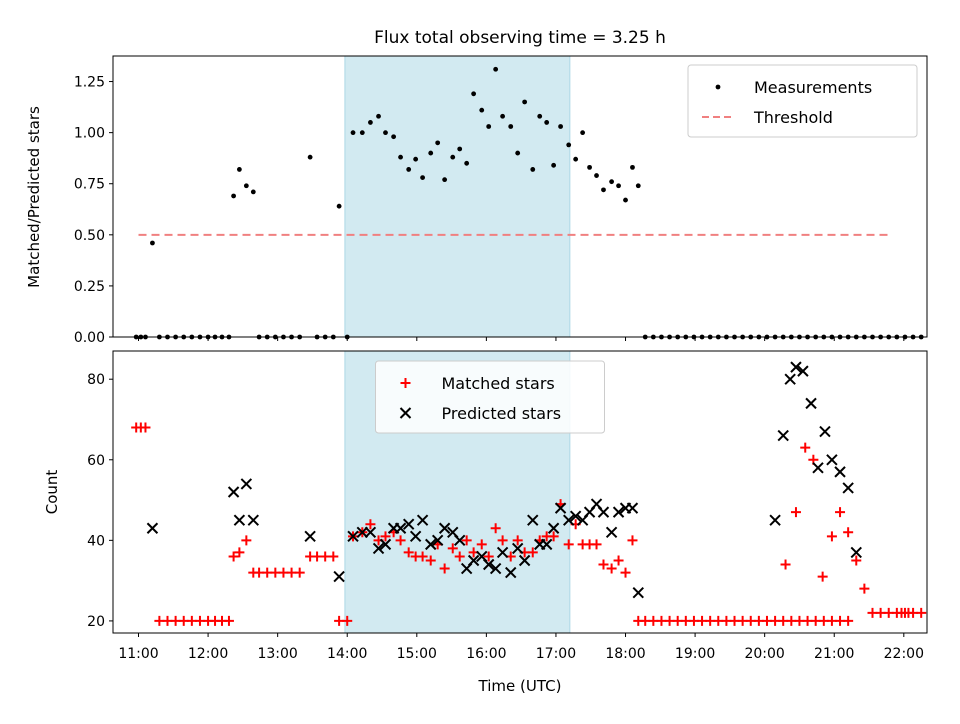 Image resolution: width=960 pixels, height=724 pixels. I want to click on top-legend-label: Measurements, so click(813, 87).